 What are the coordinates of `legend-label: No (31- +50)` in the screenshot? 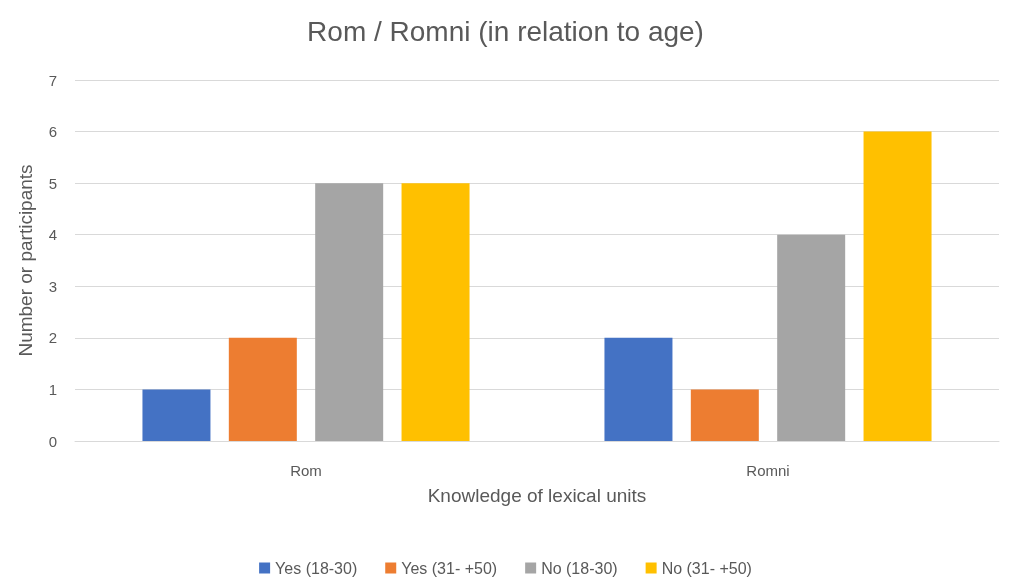 It's located at (706, 568).